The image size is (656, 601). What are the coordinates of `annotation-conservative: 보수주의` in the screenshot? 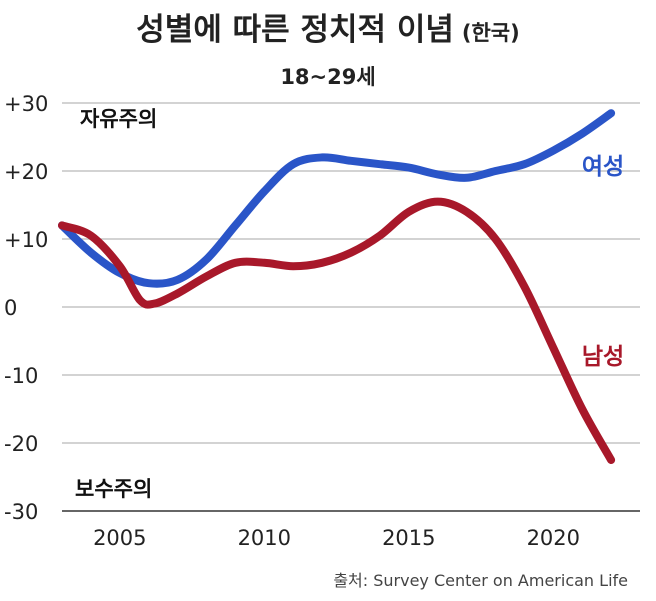 It's located at (113, 489).